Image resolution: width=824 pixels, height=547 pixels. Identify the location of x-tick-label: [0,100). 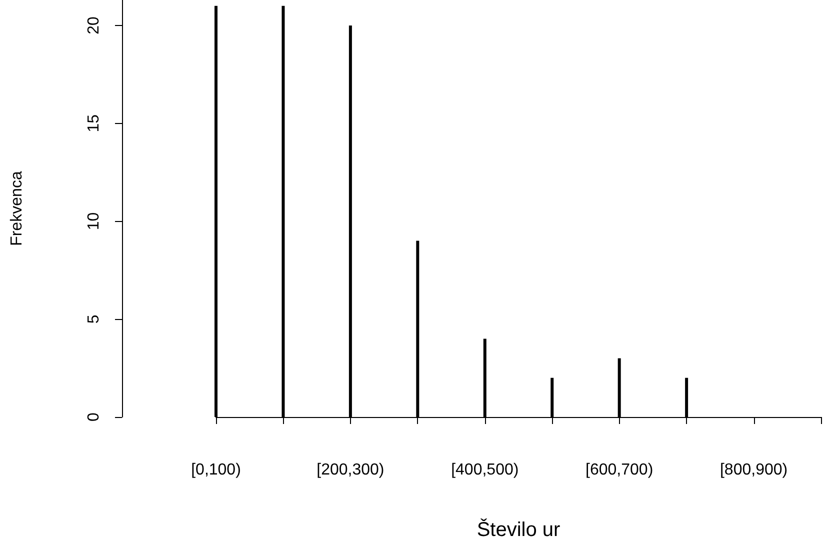
(216, 470).